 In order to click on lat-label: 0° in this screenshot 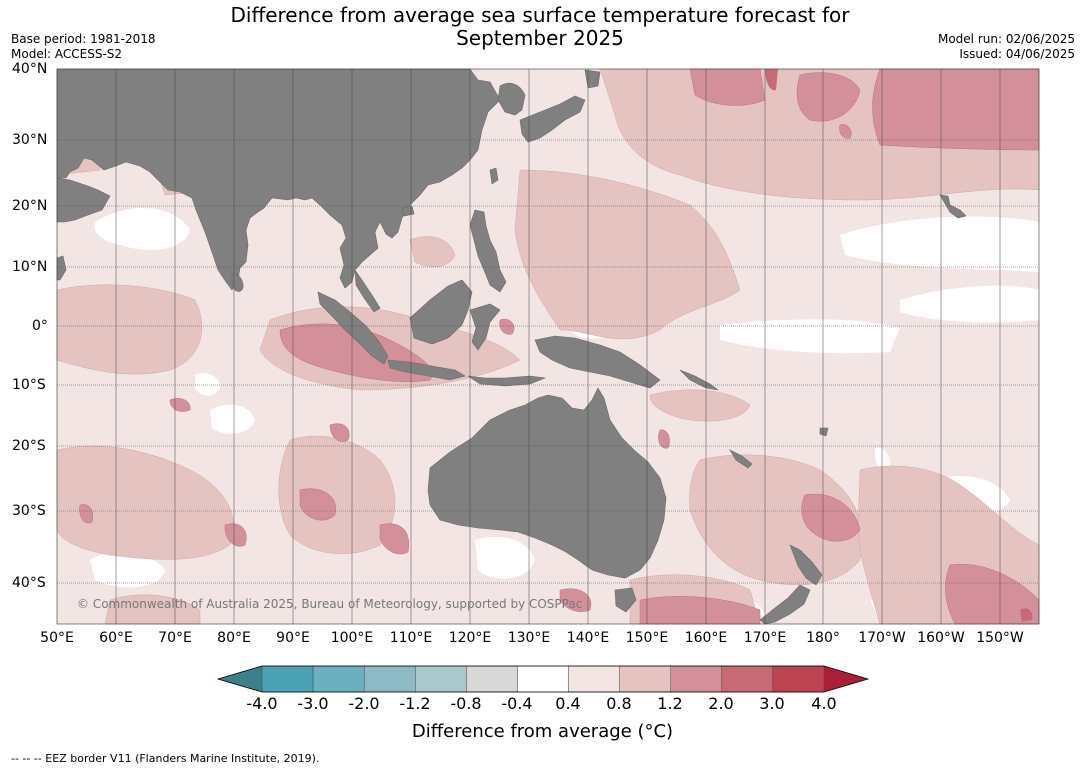, I will do `click(40, 326)`.